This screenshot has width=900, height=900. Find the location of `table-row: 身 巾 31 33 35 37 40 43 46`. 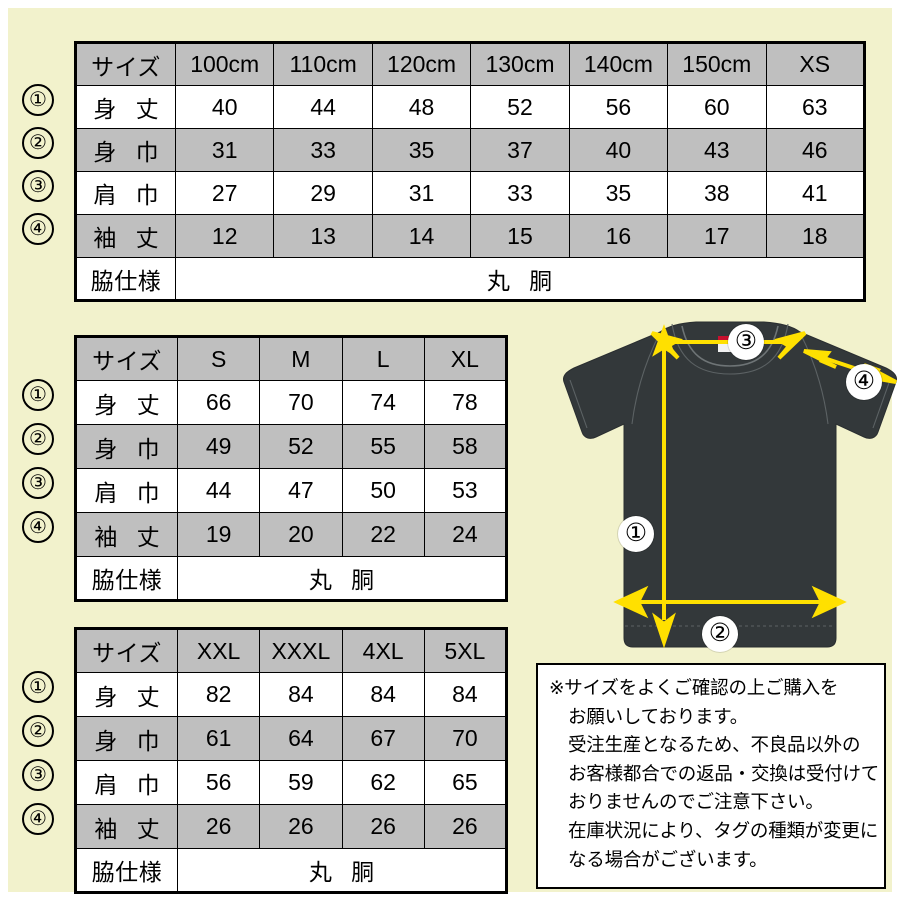

table-row: 身 巾 31 33 35 37 40 43 46 is located at coordinates (470, 150).